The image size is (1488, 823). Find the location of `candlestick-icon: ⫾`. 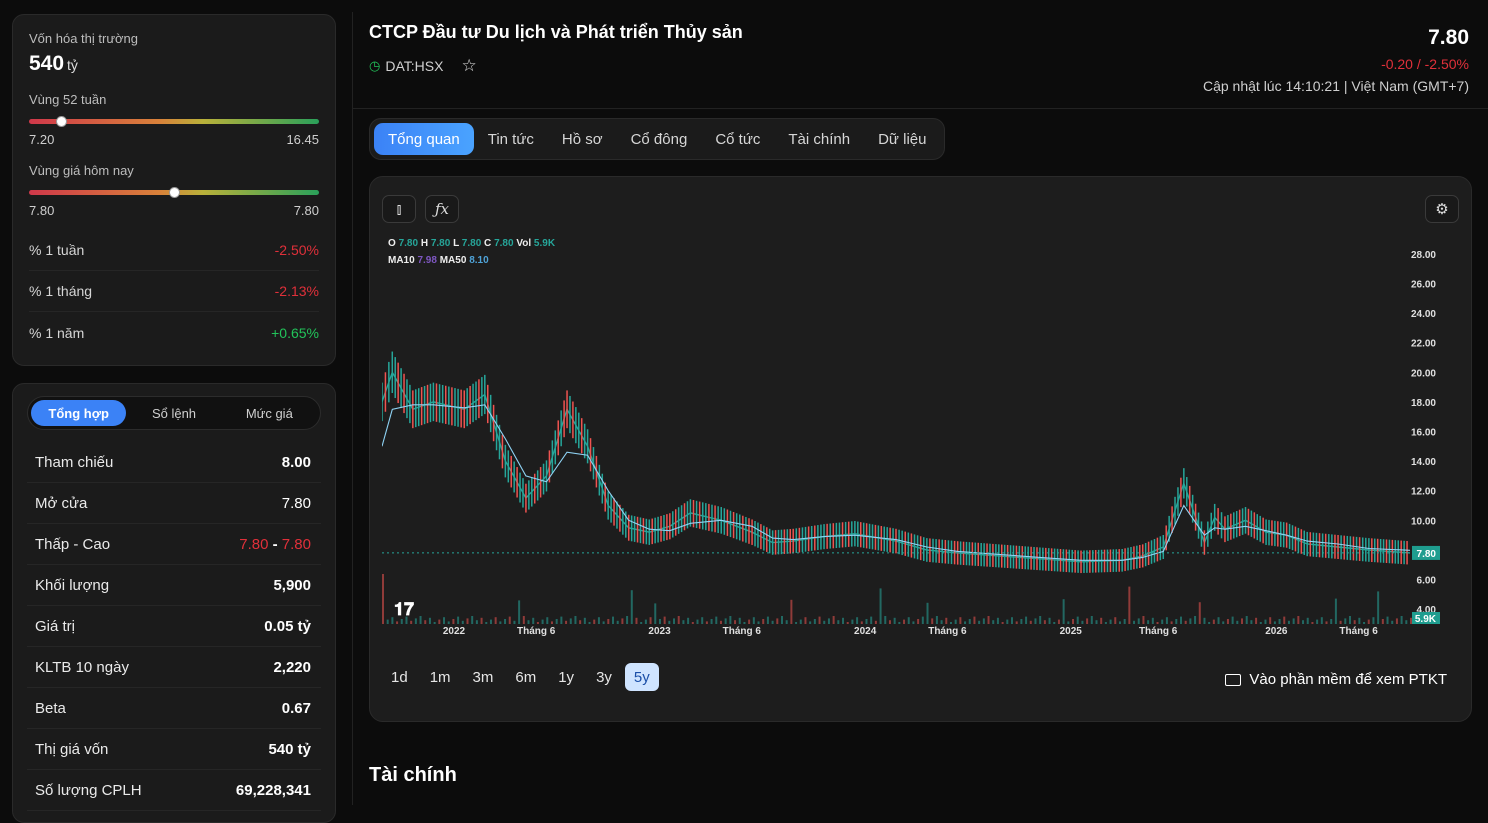

candlestick-icon: ⫾ is located at coordinates (399, 209).